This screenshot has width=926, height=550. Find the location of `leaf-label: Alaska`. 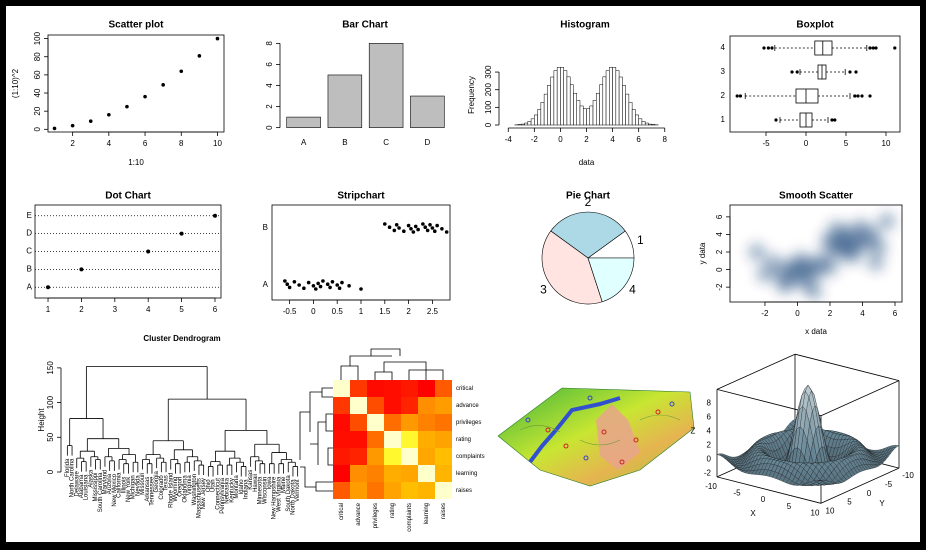

leaf-label: Alaska is located at coordinates (91, 478).